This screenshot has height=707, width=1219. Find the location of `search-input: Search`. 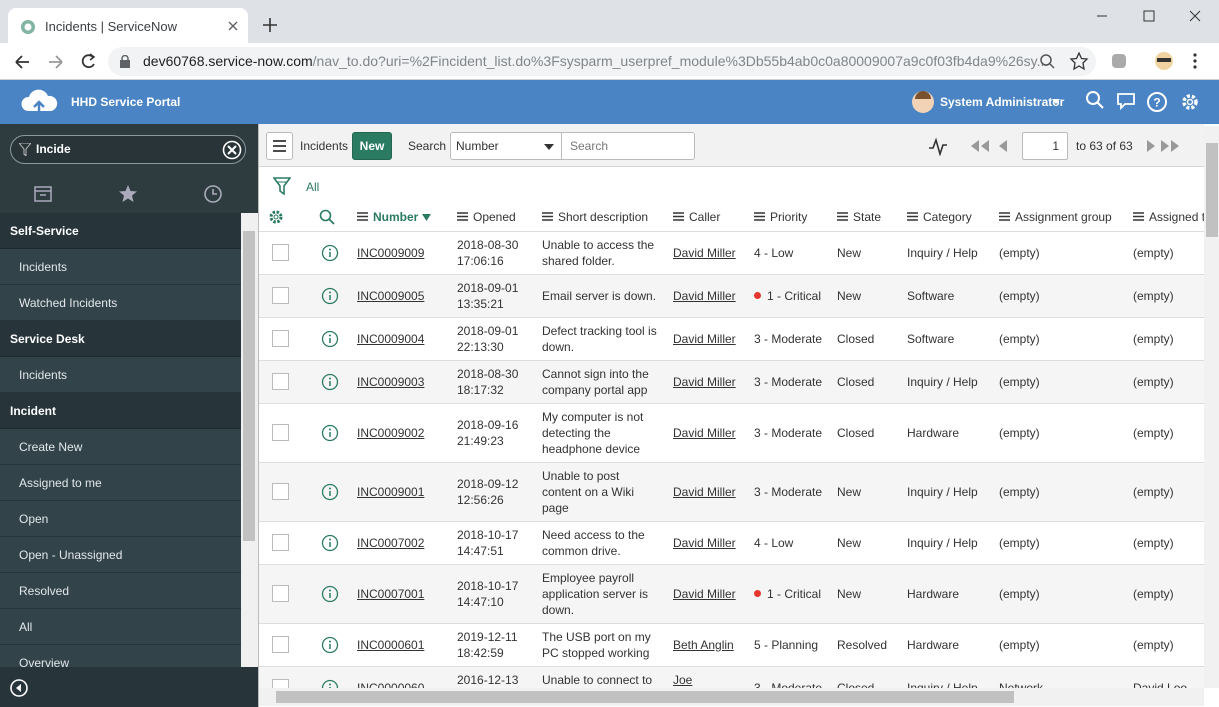

search-input: Search is located at coordinates (628, 146).